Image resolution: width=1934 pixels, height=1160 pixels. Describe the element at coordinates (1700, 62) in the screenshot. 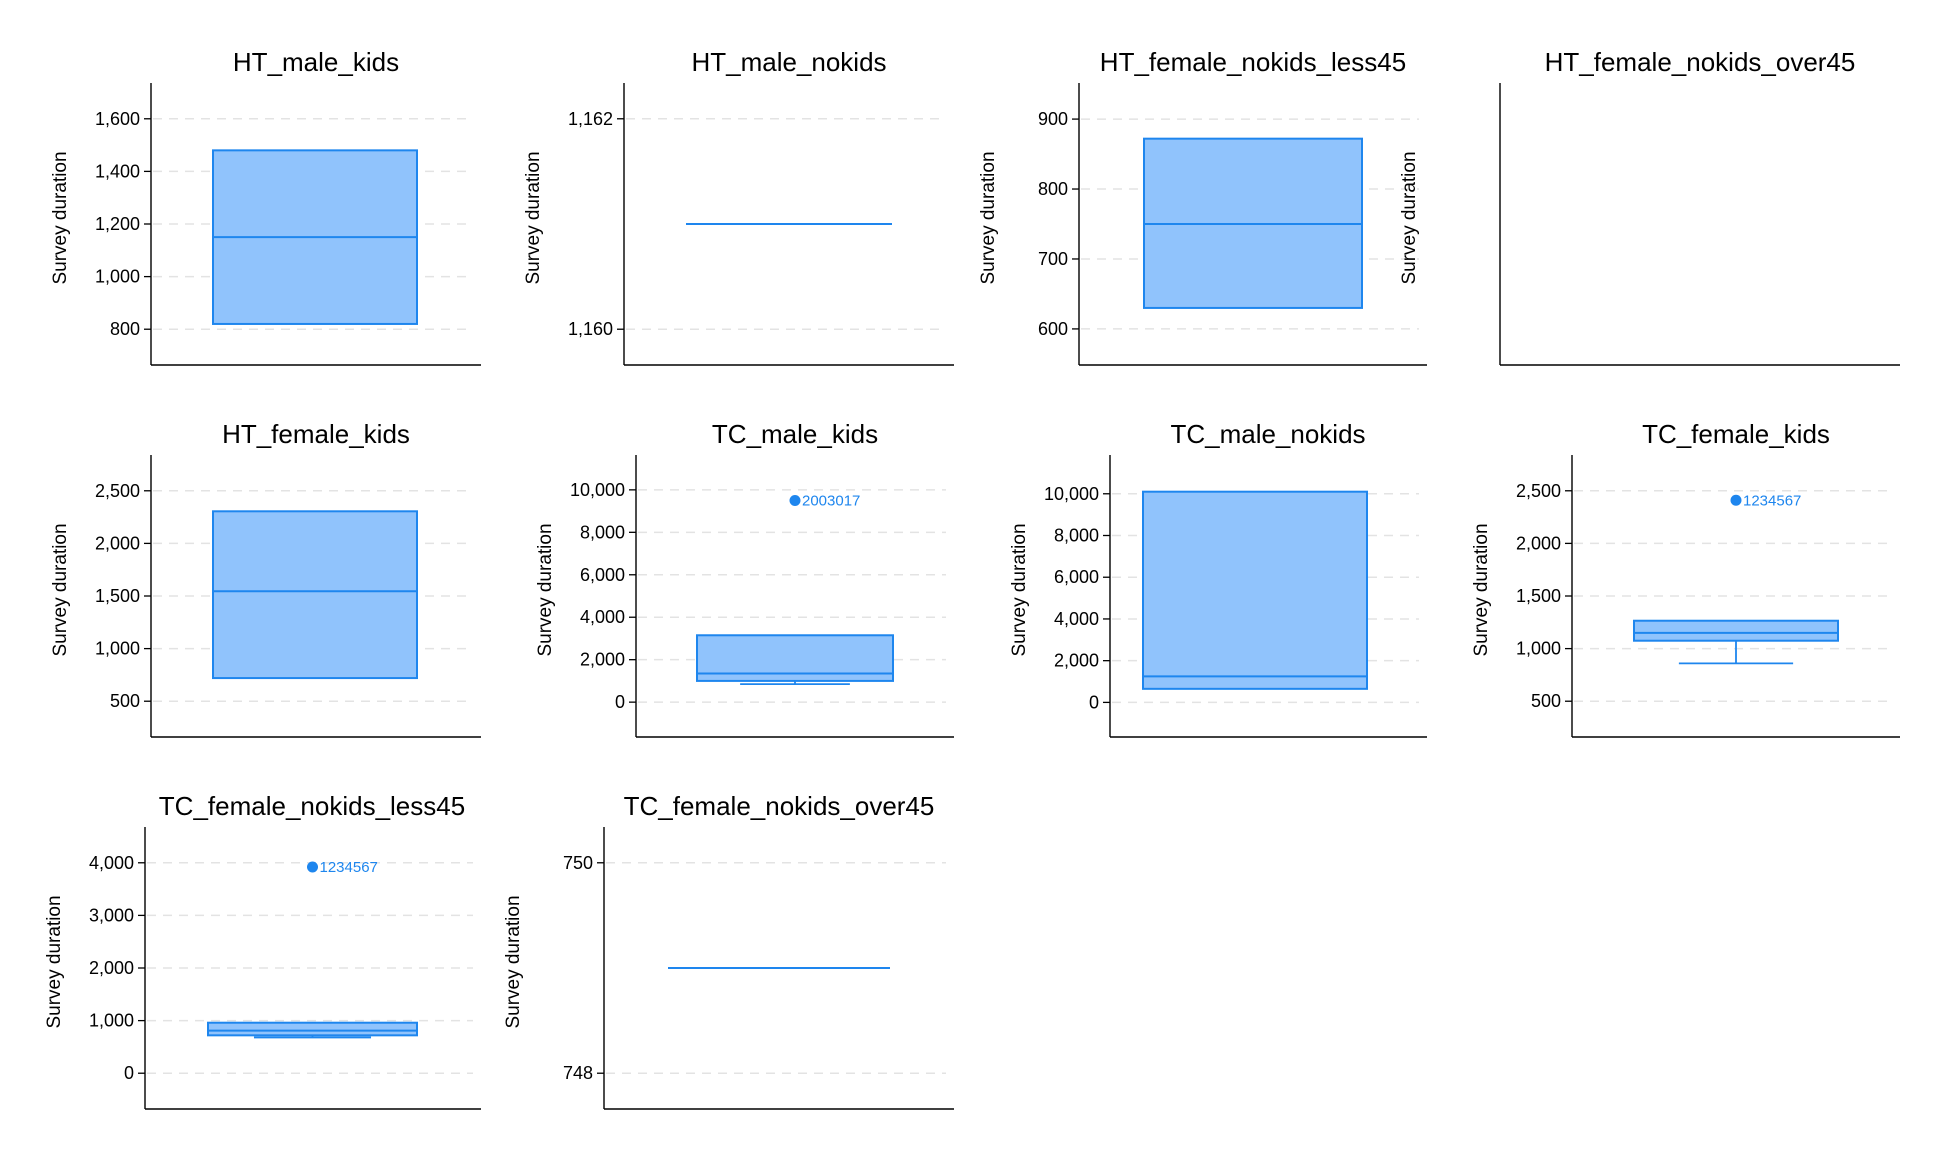

I see `panel-title: HT_female_nokids_over45` at that location.